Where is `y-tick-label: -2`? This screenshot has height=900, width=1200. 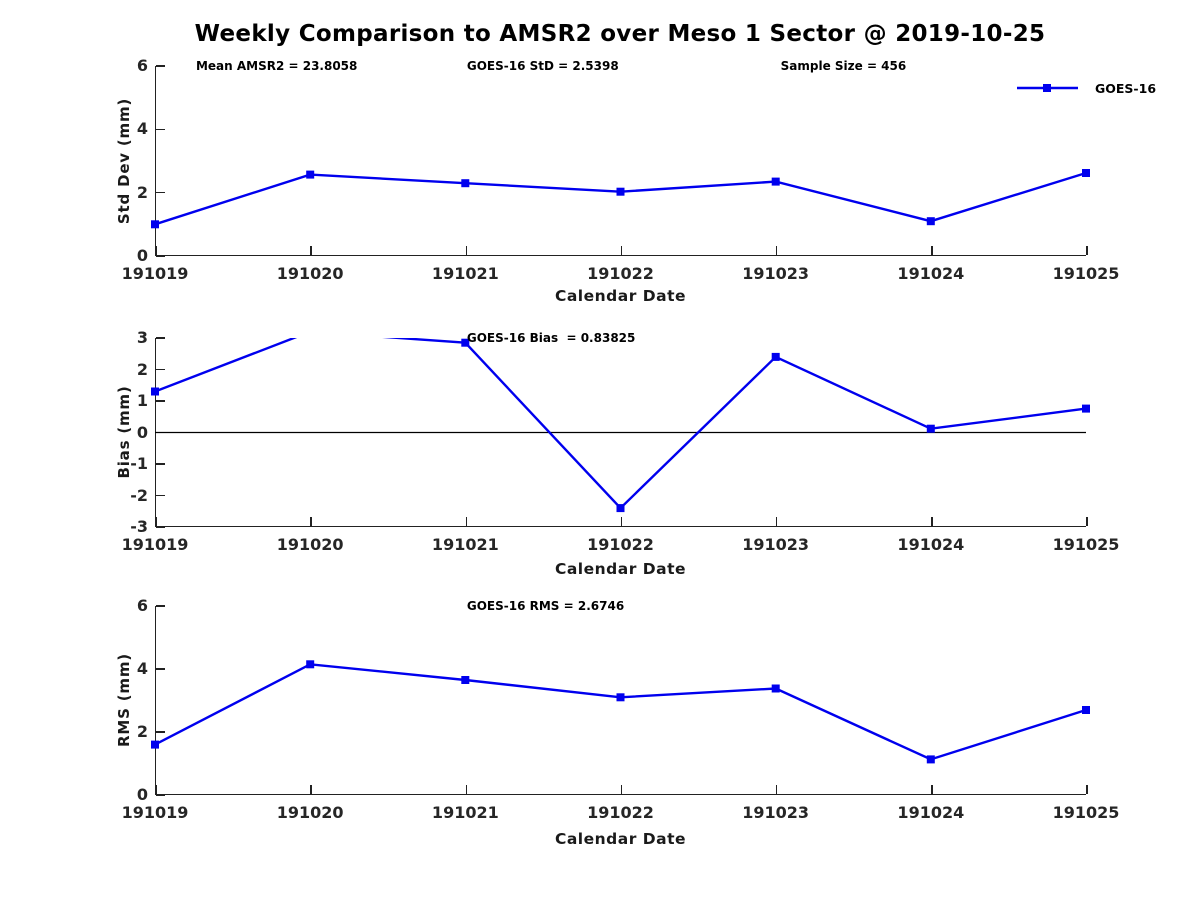
y-tick-label: -2 is located at coordinates (139, 495).